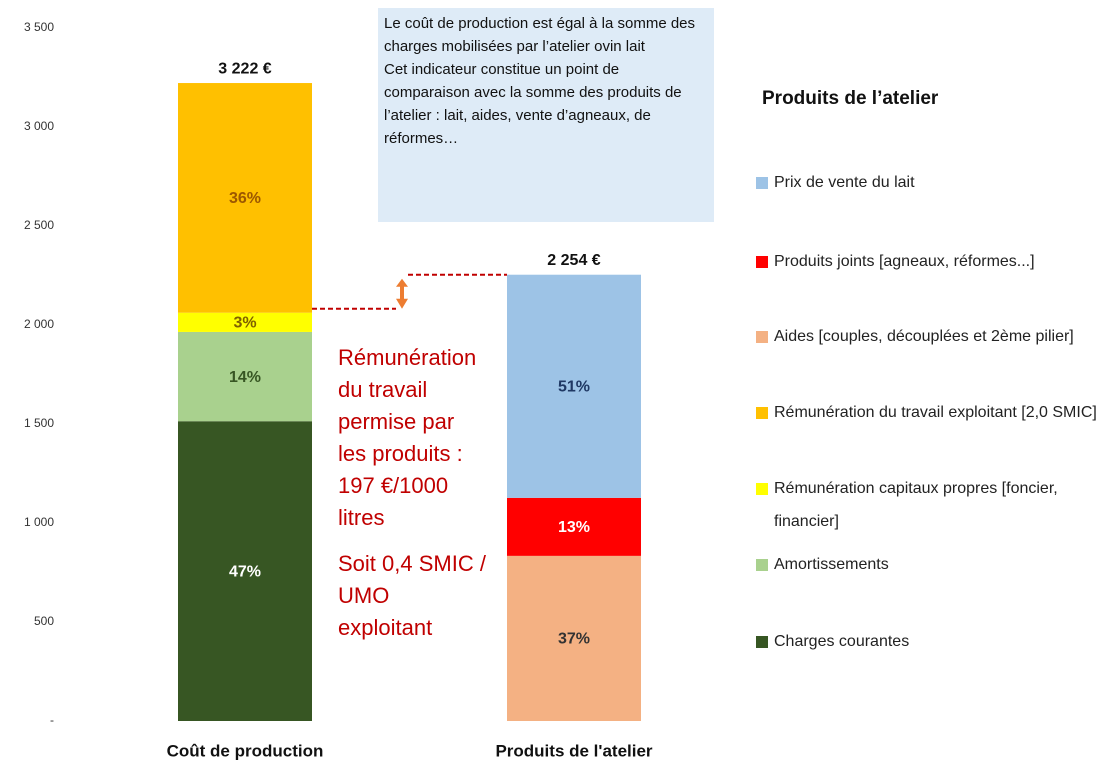 Image resolution: width=1097 pixels, height=769 pixels. What do you see at coordinates (39, 324) in the screenshot?
I see `y-tick-label: 2 000` at bounding box center [39, 324].